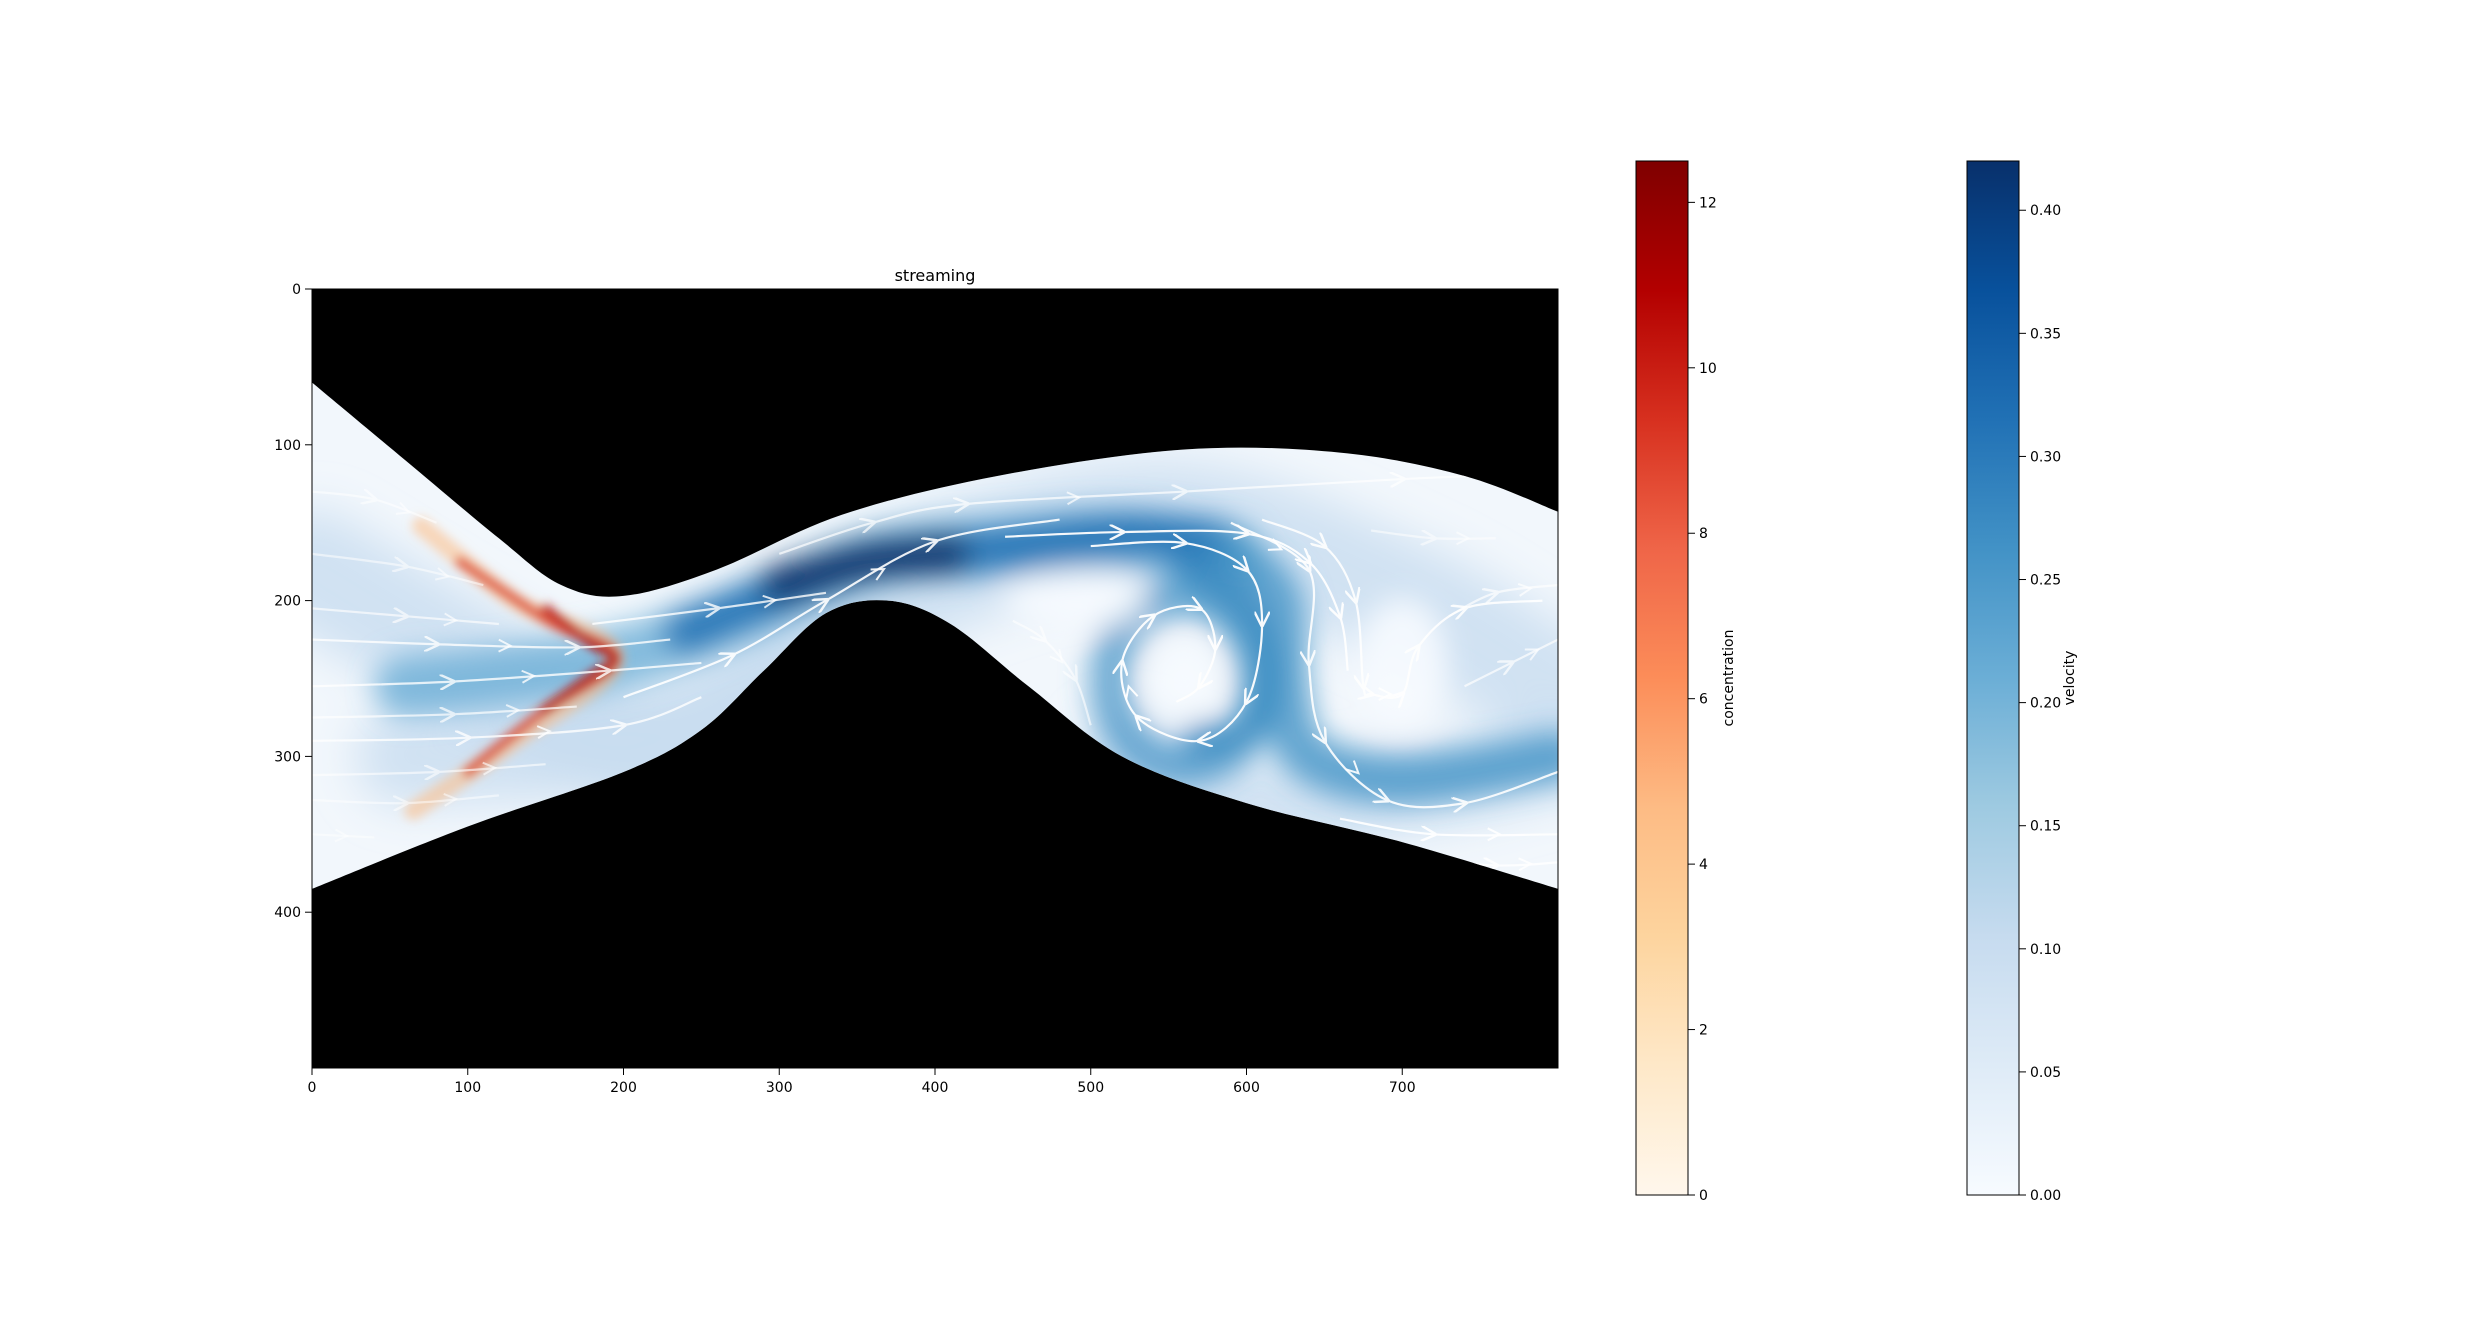  What do you see at coordinates (1662, 678) in the screenshot?
I see `concentration-colorbar-gradient` at bounding box center [1662, 678].